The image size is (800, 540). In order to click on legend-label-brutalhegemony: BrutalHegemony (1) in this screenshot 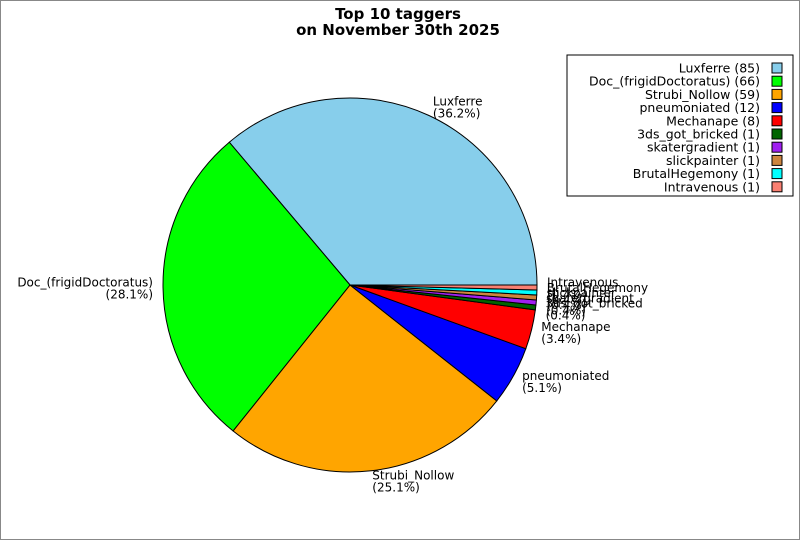, I will do `click(696, 173)`.